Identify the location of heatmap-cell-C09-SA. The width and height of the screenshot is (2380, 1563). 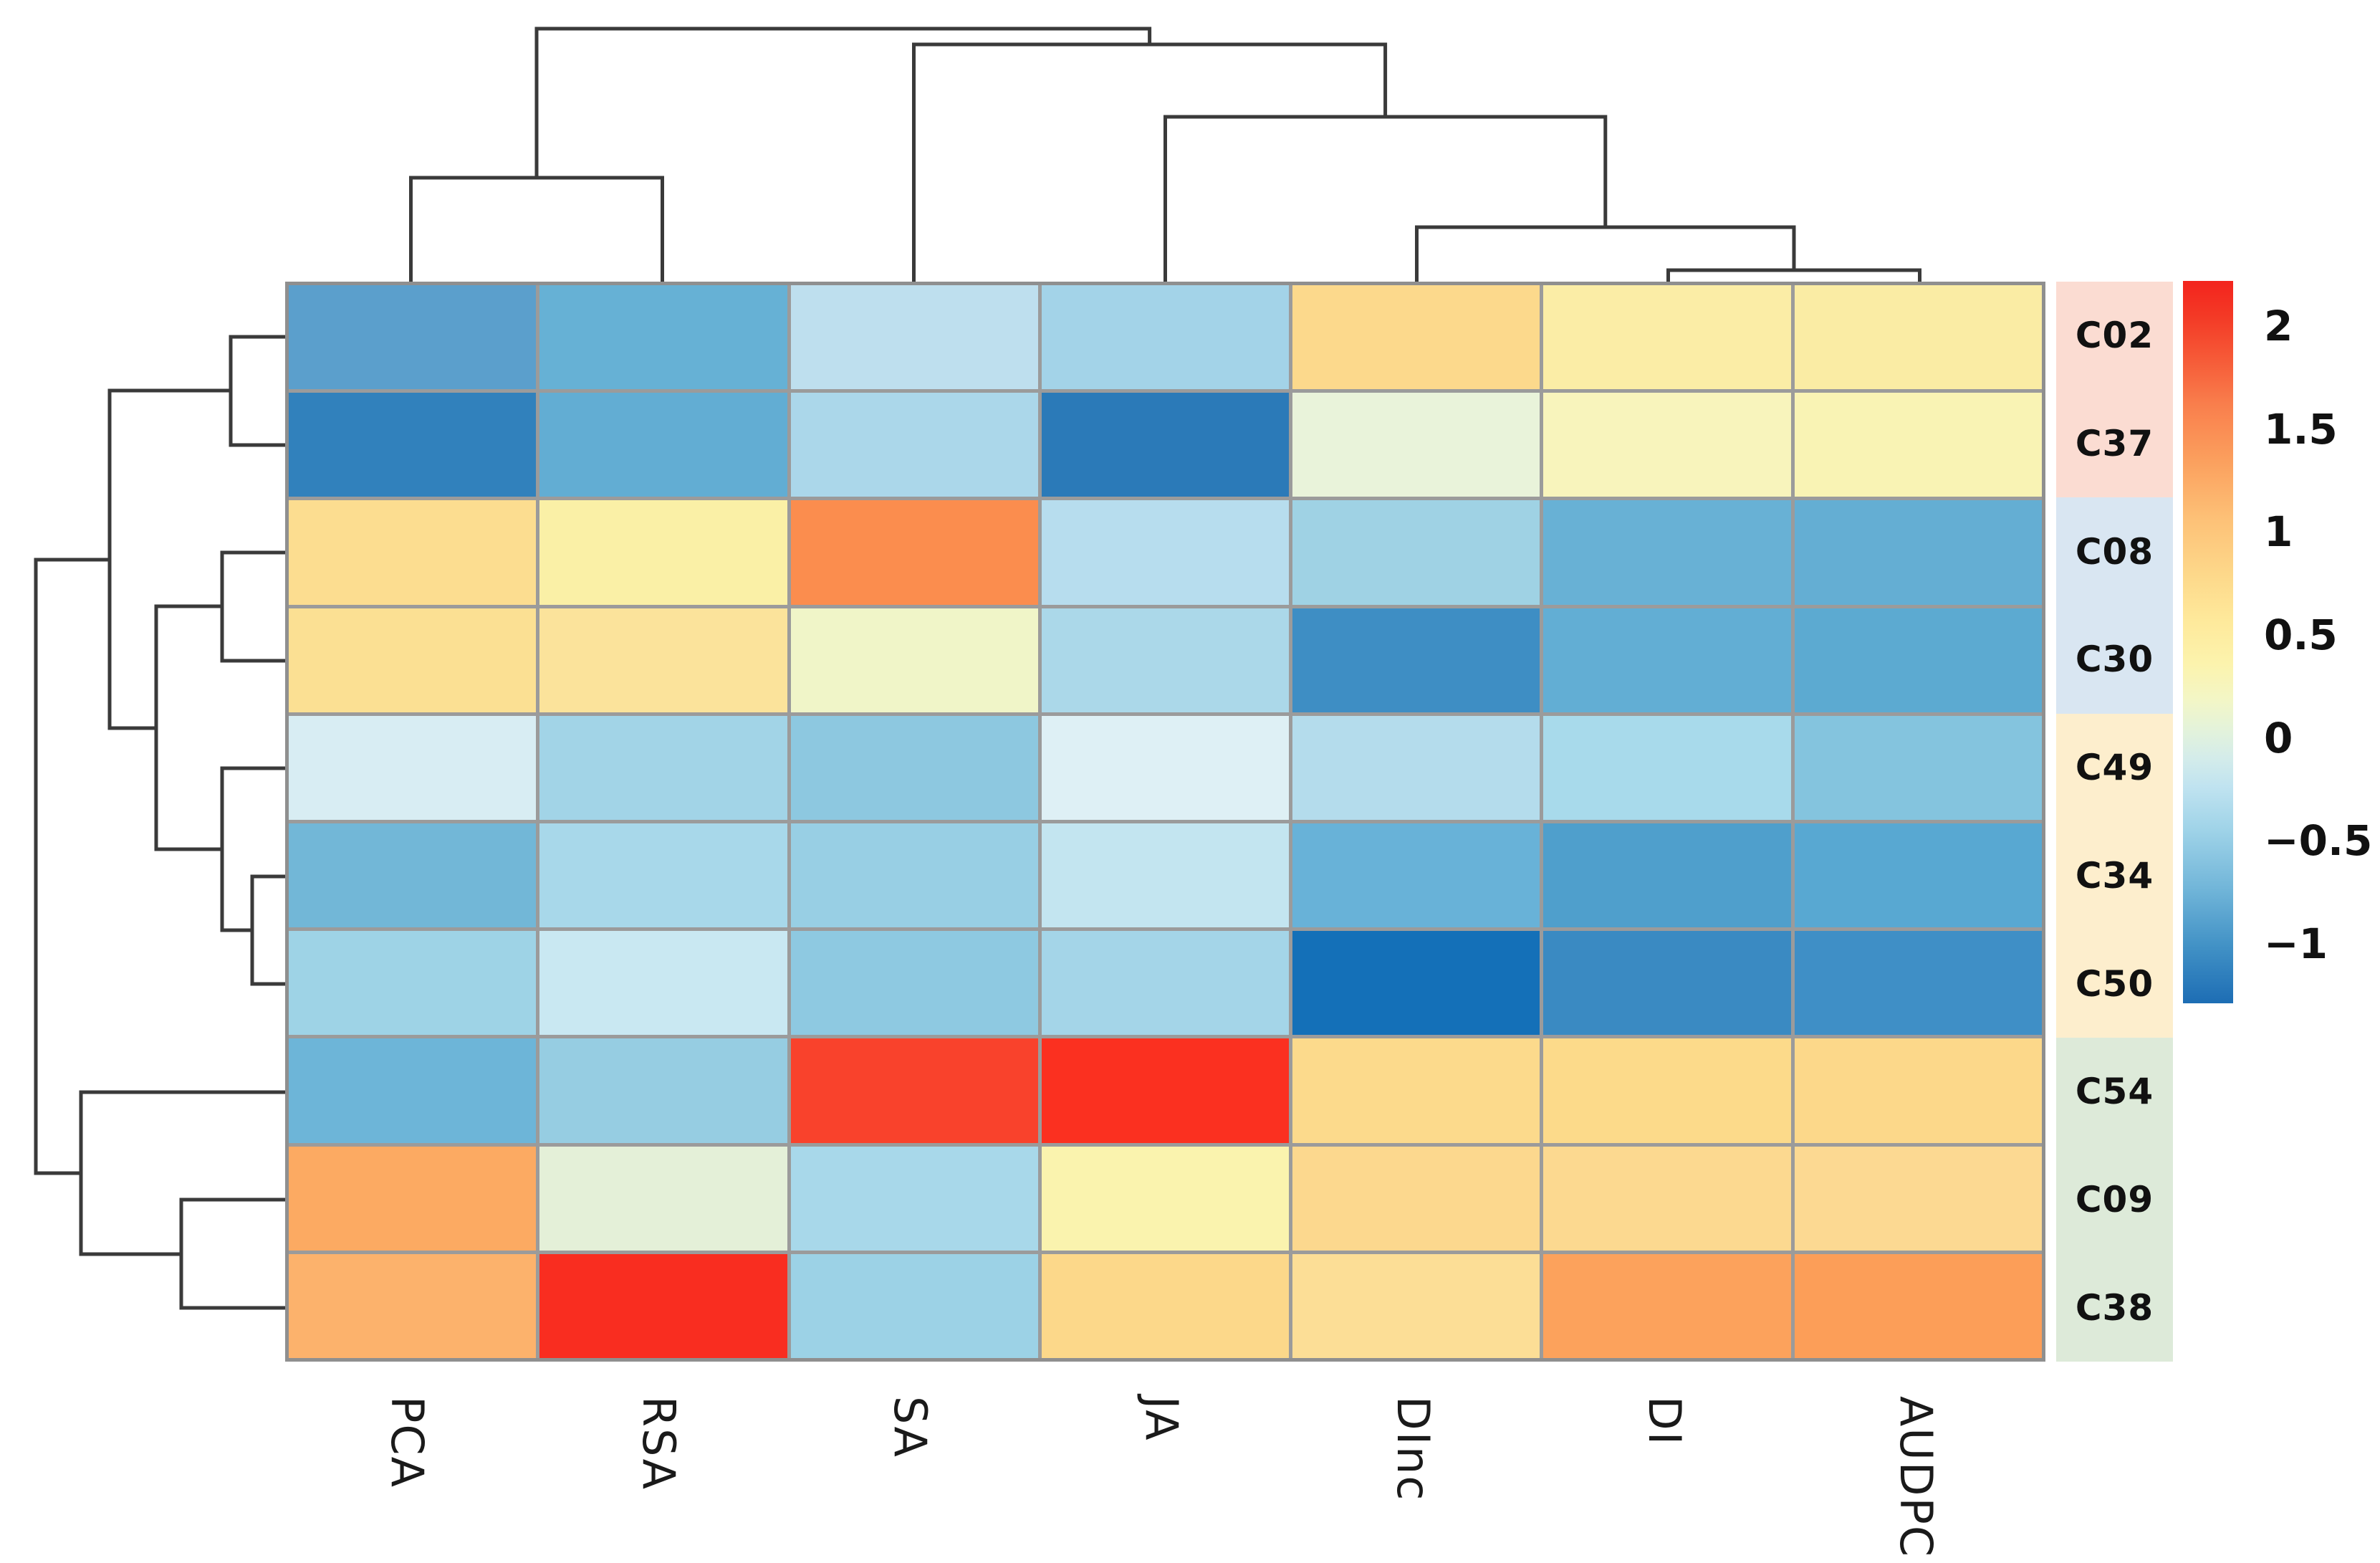
(914, 1198).